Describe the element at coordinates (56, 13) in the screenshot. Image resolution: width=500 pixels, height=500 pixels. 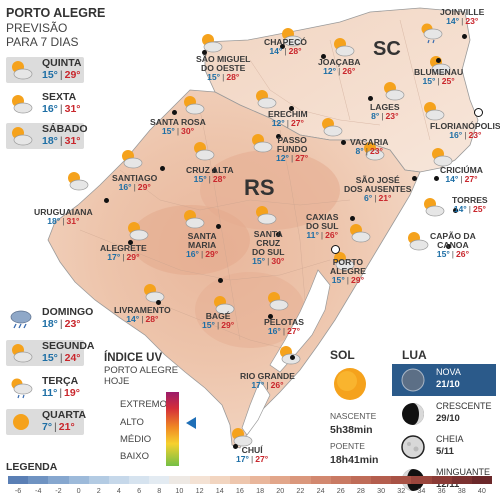
I see `page-title: PORTO ALEGRE` at that location.